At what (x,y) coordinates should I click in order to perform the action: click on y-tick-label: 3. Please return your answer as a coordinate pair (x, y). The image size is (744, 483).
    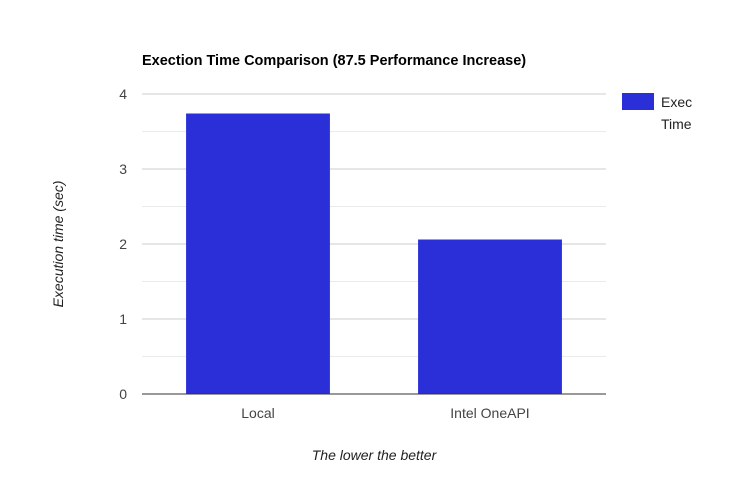
    Looking at the image, I should click on (123, 169).